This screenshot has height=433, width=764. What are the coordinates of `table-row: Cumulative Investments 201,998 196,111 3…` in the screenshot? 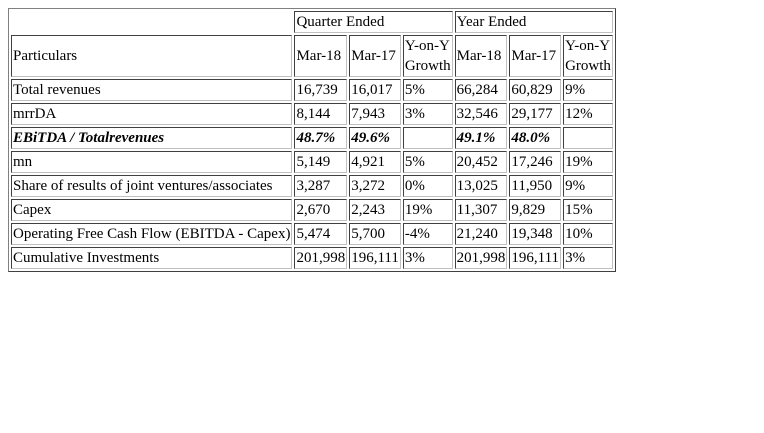 It's located at (312, 258).